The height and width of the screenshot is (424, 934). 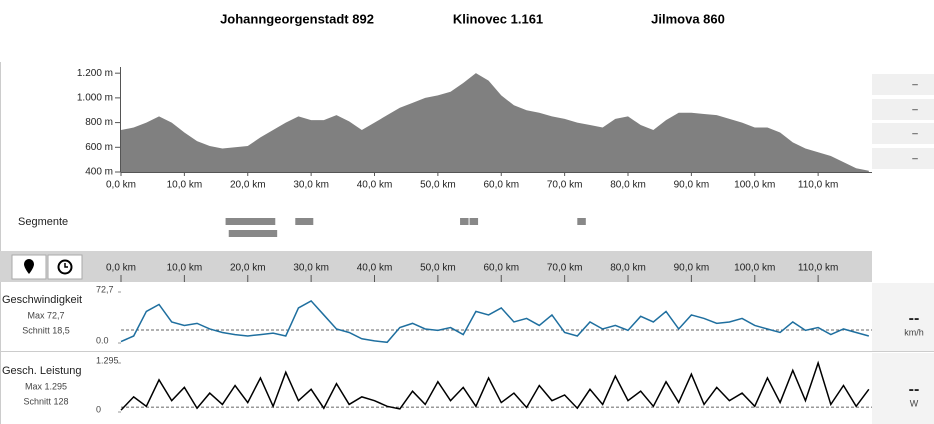 I want to click on band-tick-label: 30,0 km, so click(x=311, y=268).